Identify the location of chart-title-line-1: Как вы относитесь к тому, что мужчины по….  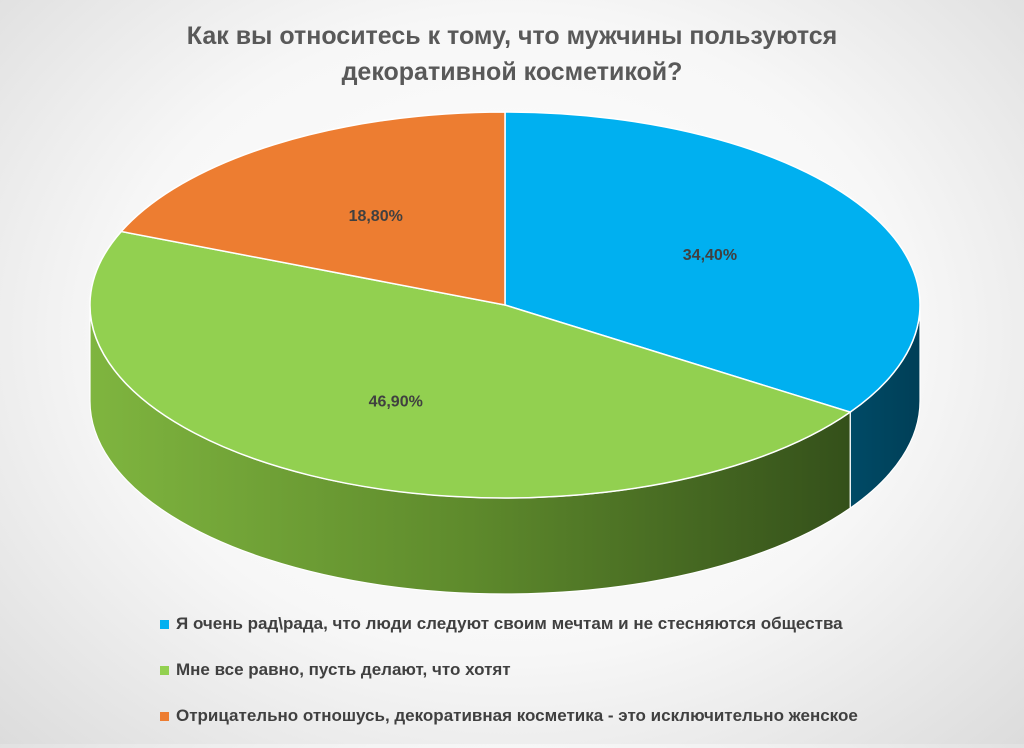
(512, 36).